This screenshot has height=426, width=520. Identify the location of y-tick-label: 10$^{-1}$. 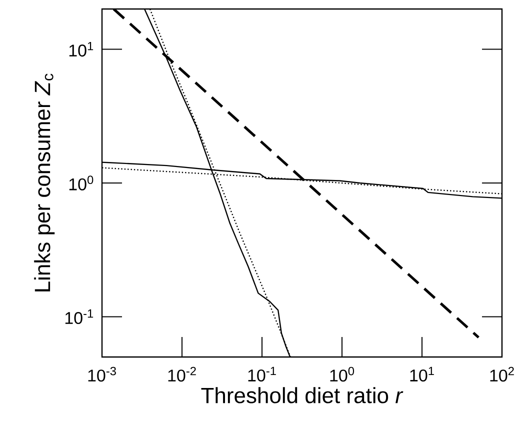
(79, 316).